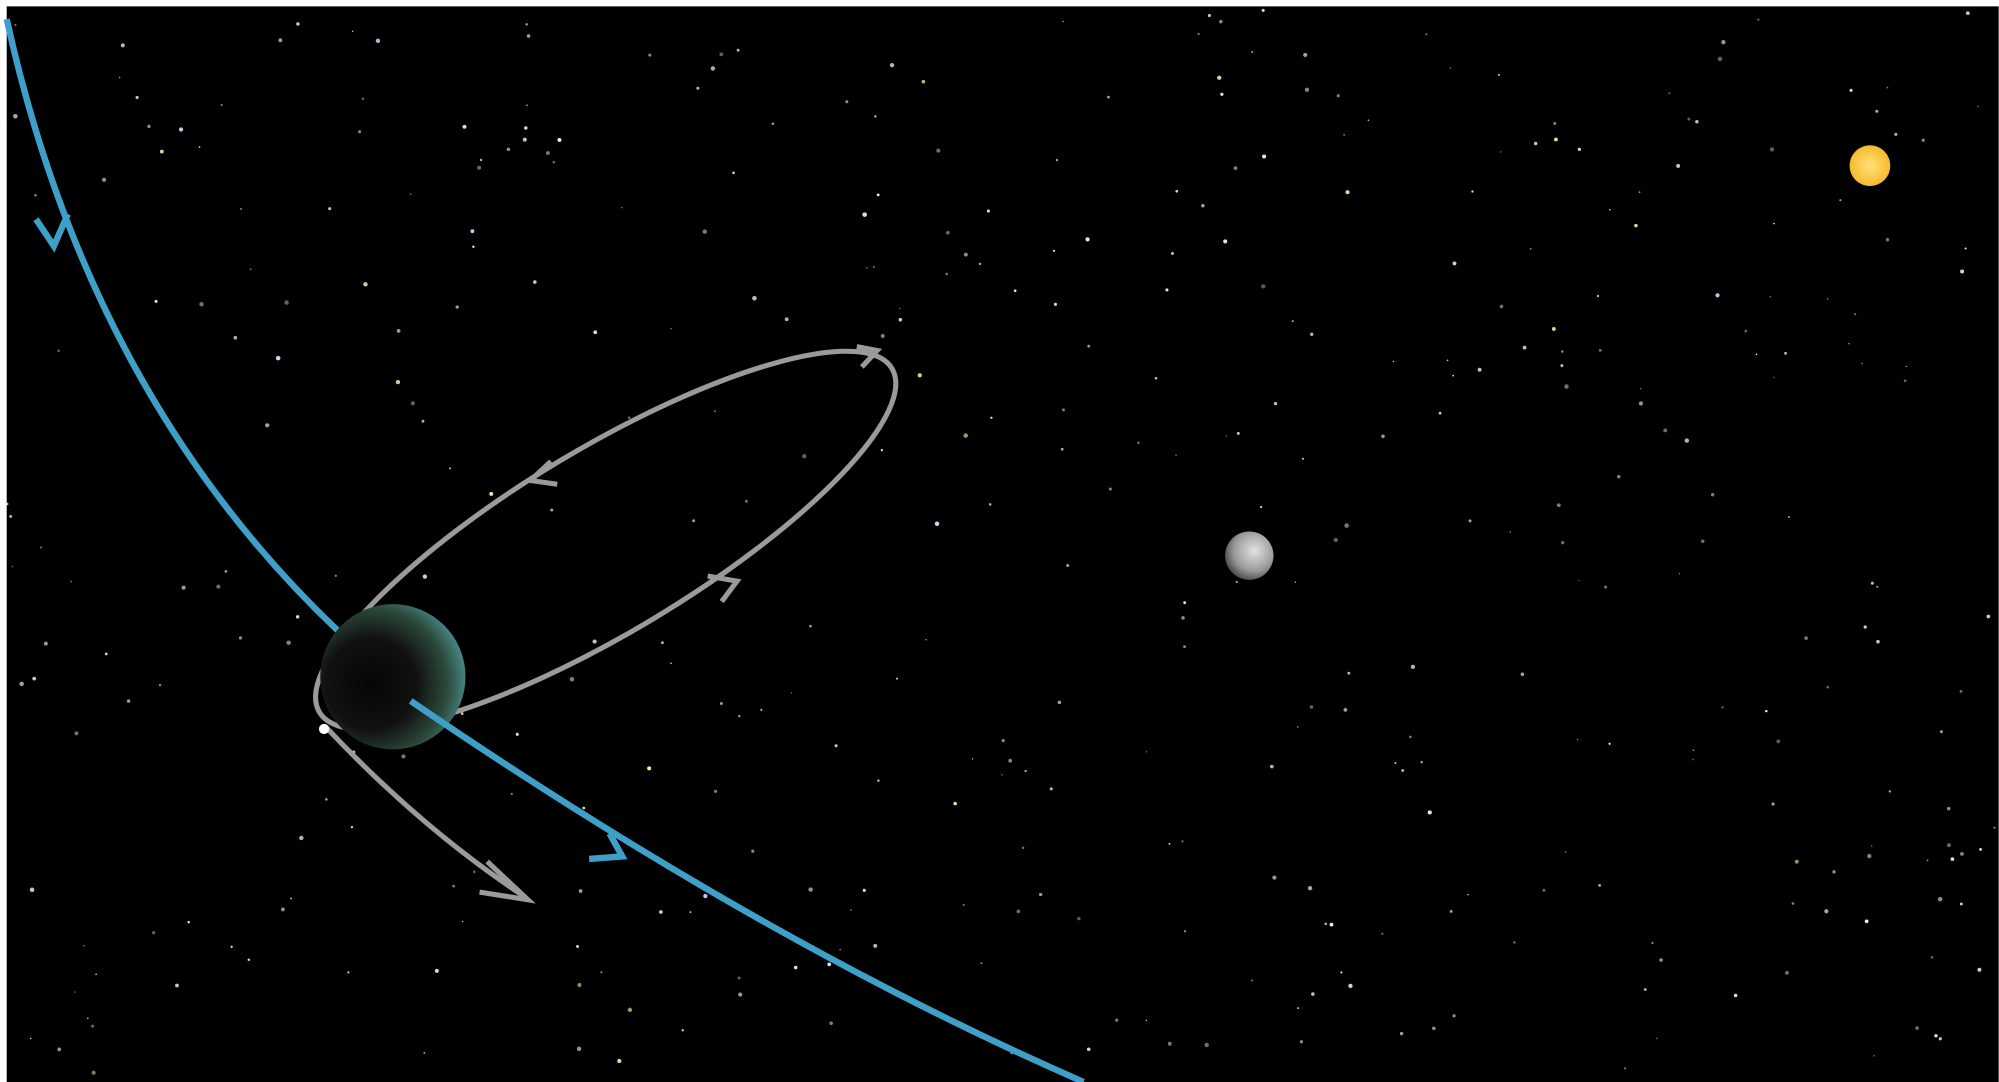 Image resolution: width=1999 pixels, height=1082 pixels. I want to click on trajectory, so click(746, 890).